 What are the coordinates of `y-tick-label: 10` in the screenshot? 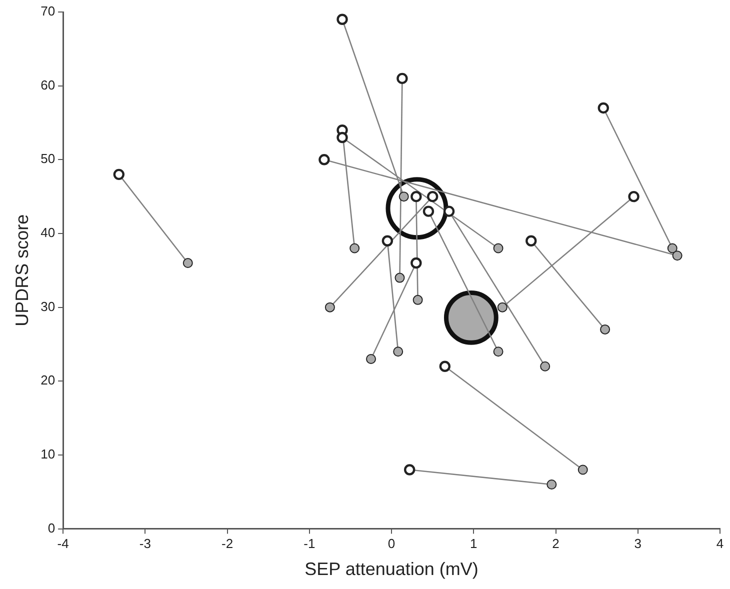 It's located at (48, 454).